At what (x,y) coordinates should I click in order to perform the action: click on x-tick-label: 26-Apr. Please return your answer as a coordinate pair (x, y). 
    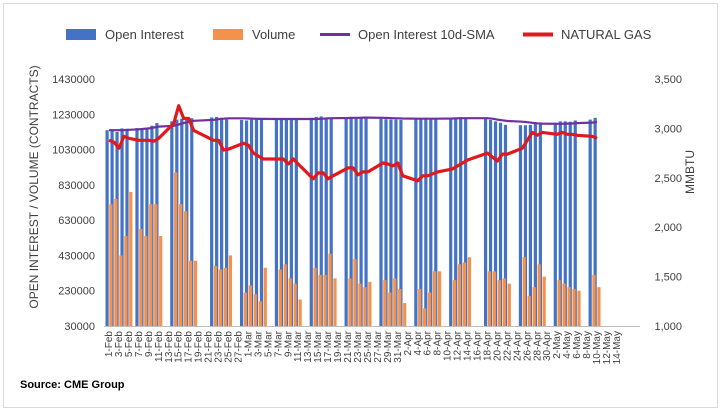
    Looking at the image, I should click on (527, 345).